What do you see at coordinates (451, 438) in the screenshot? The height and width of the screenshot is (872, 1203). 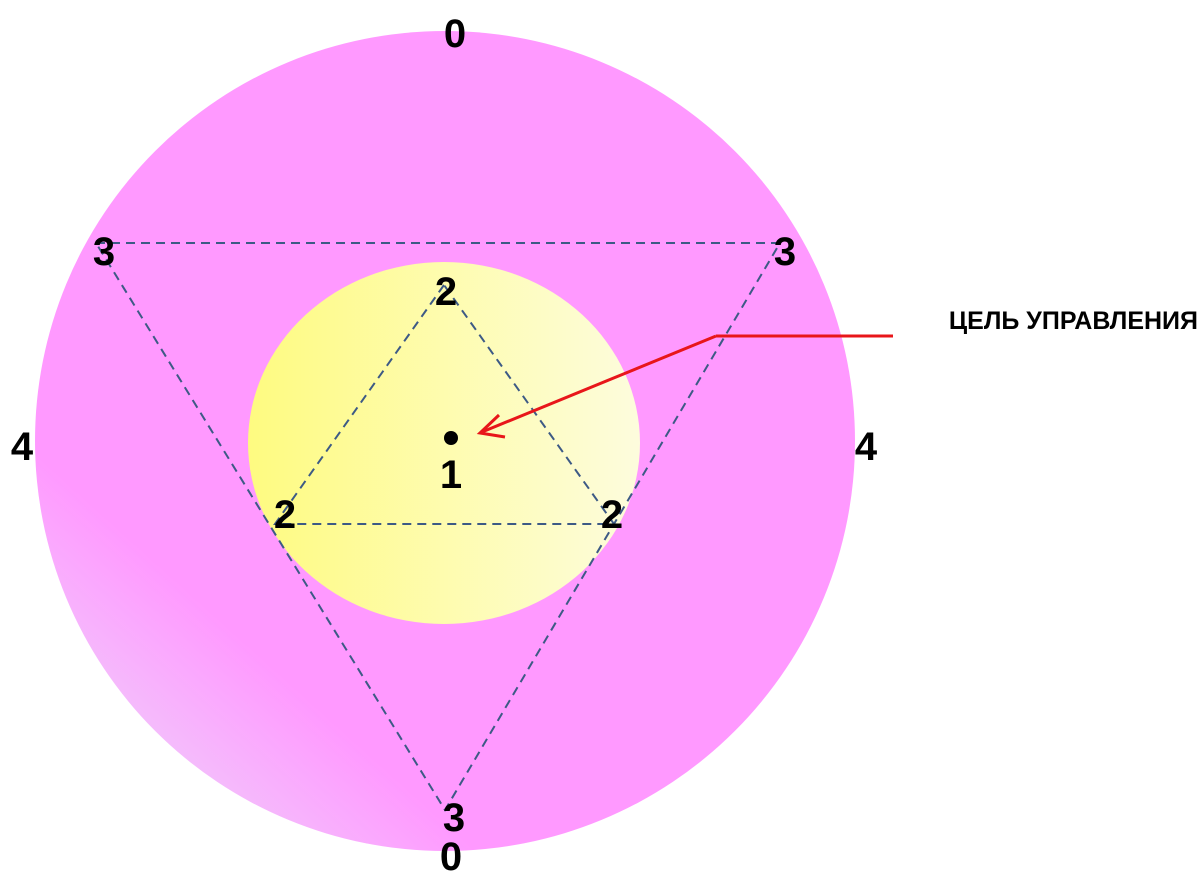 I see `center-dot` at bounding box center [451, 438].